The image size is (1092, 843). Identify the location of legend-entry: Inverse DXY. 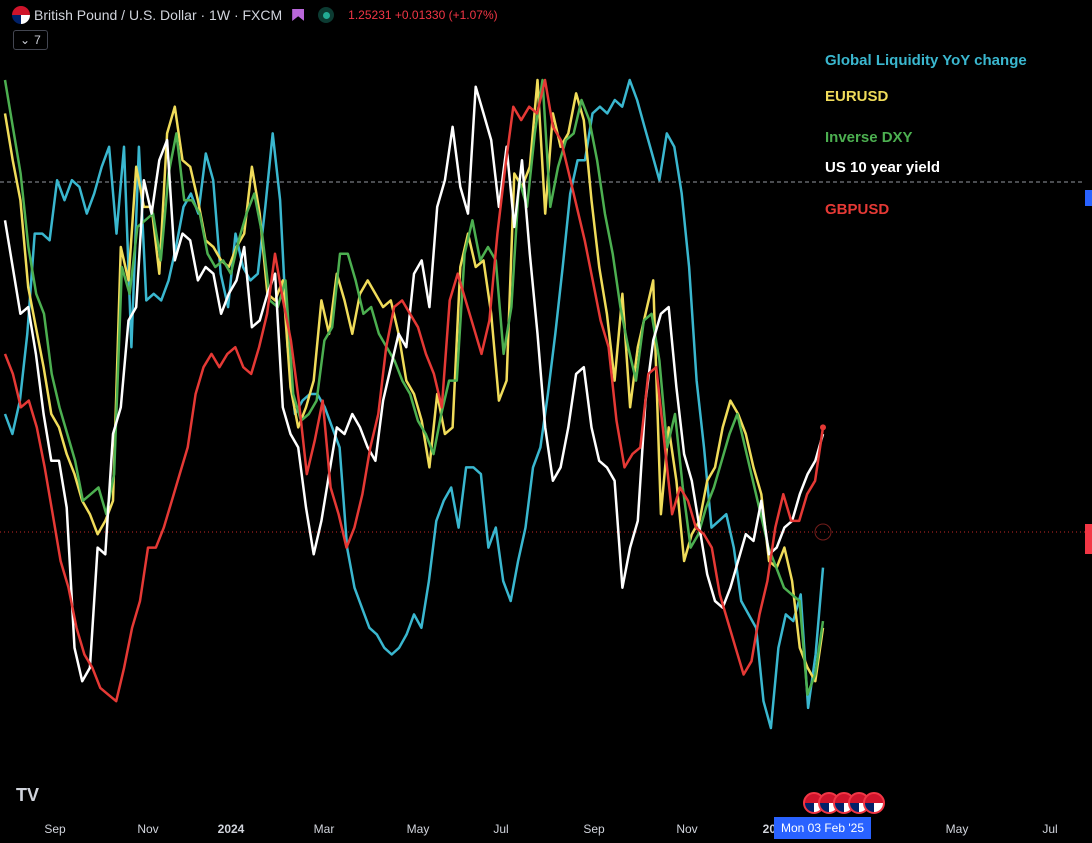
(869, 137).